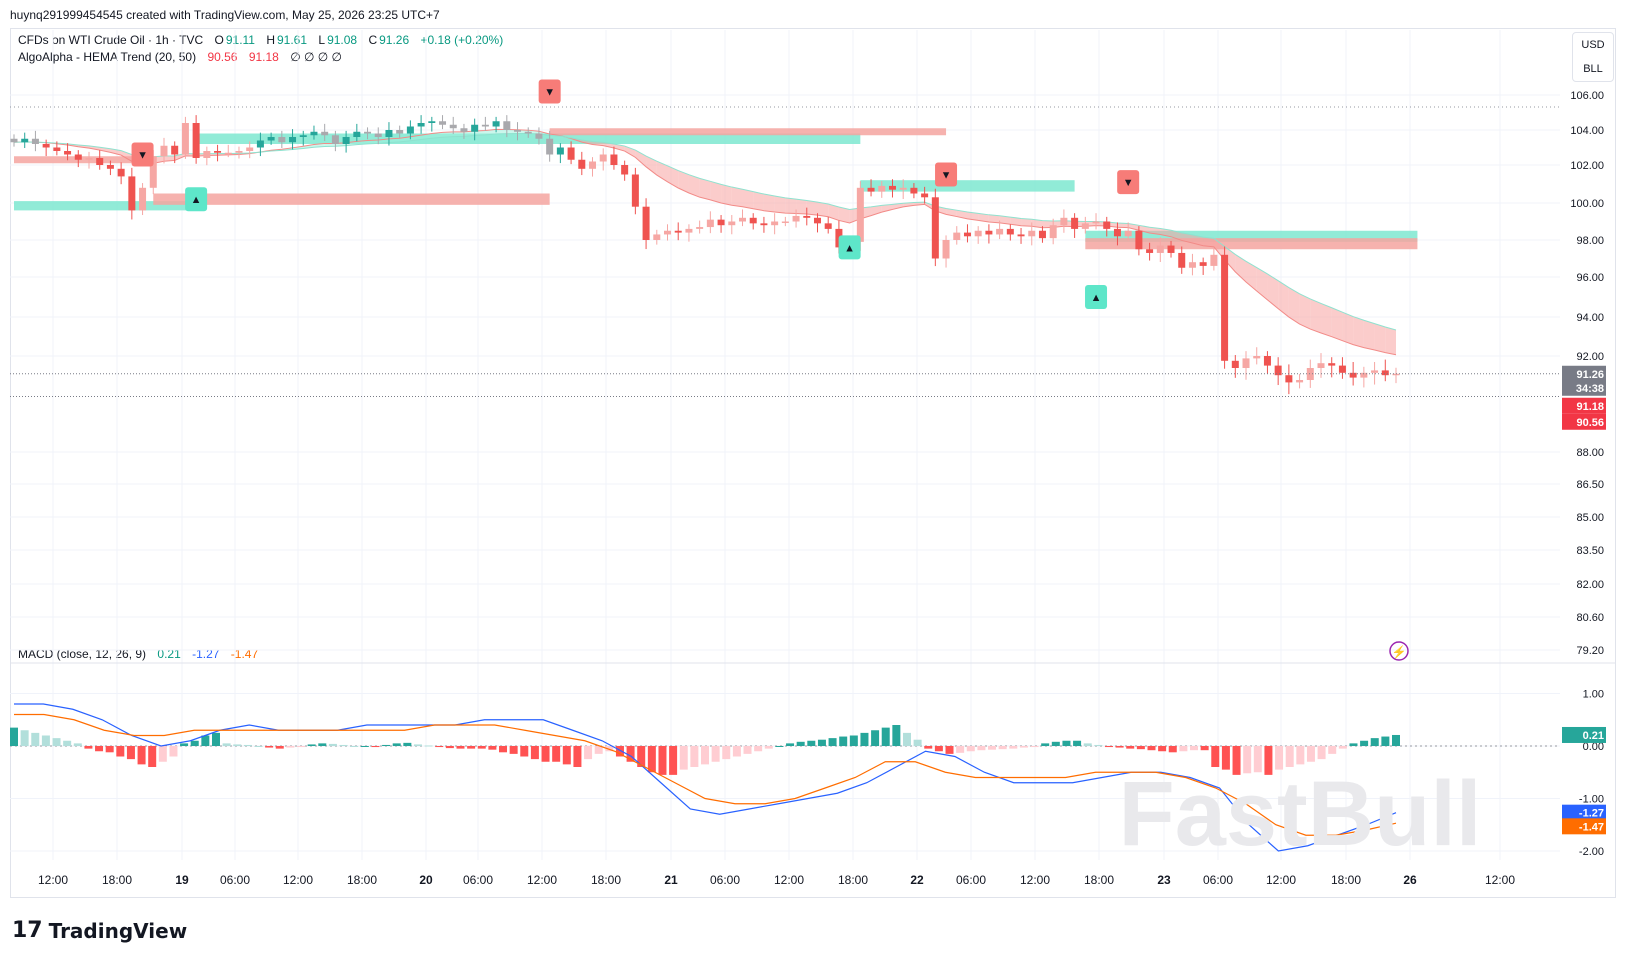 This screenshot has height=954, width=1626. Describe the element at coordinates (1410, 880) in the screenshot. I see `time-tick-label: 26` at that location.